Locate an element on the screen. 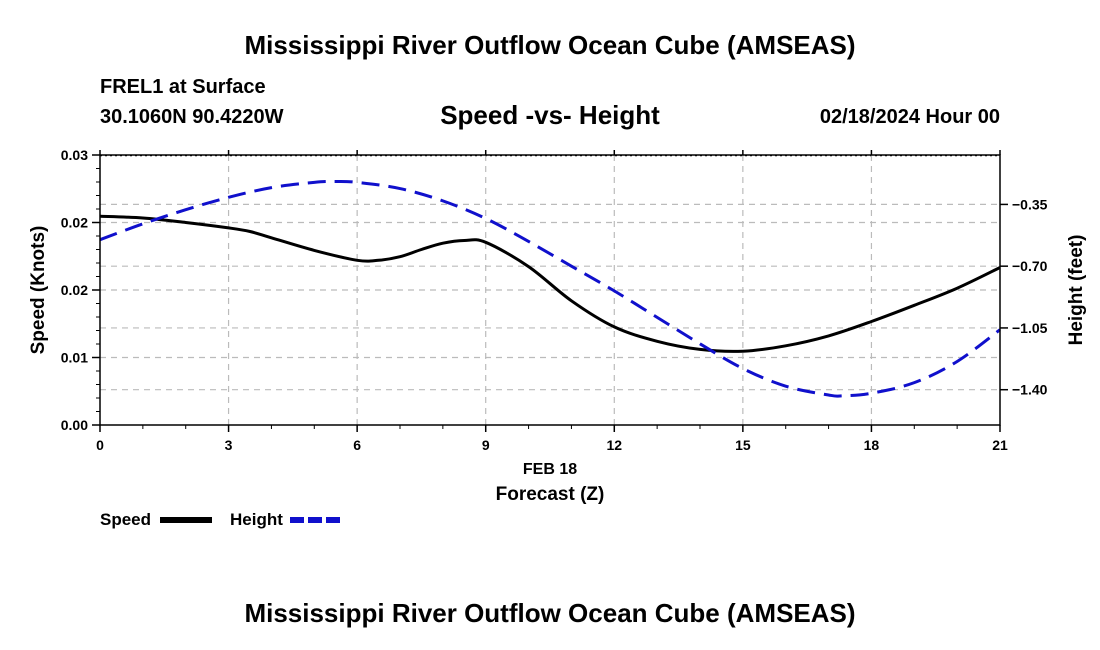 The width and height of the screenshot is (1100, 650). x-tick-label: 6 is located at coordinates (357, 445).